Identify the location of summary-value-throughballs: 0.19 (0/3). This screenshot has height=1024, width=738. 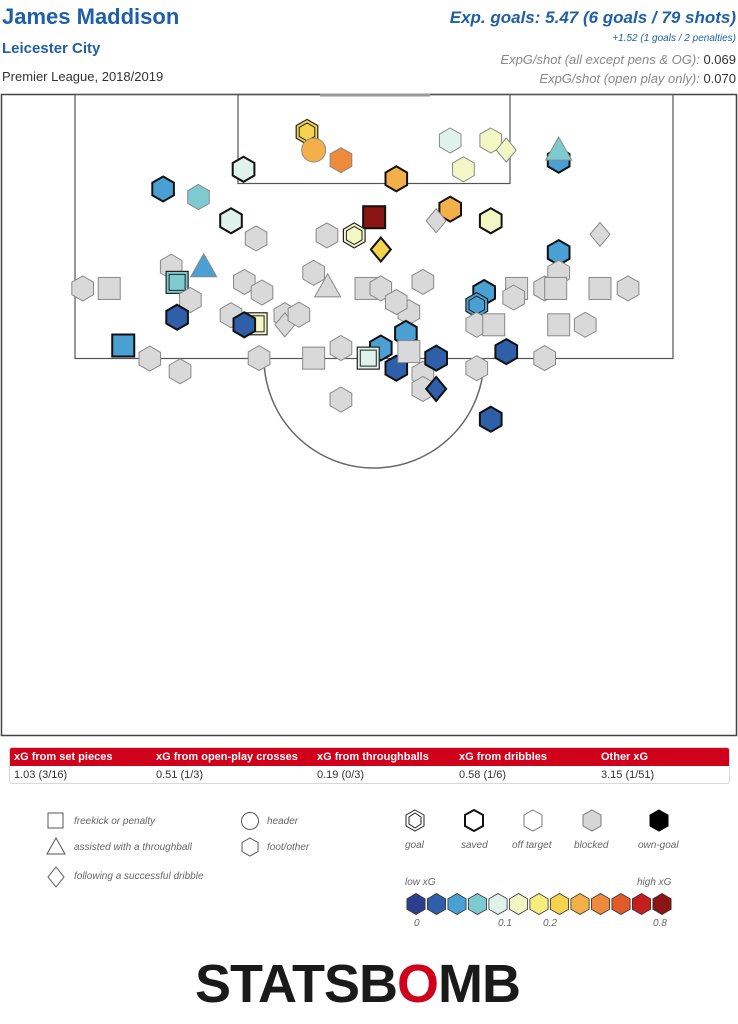
(341, 775).